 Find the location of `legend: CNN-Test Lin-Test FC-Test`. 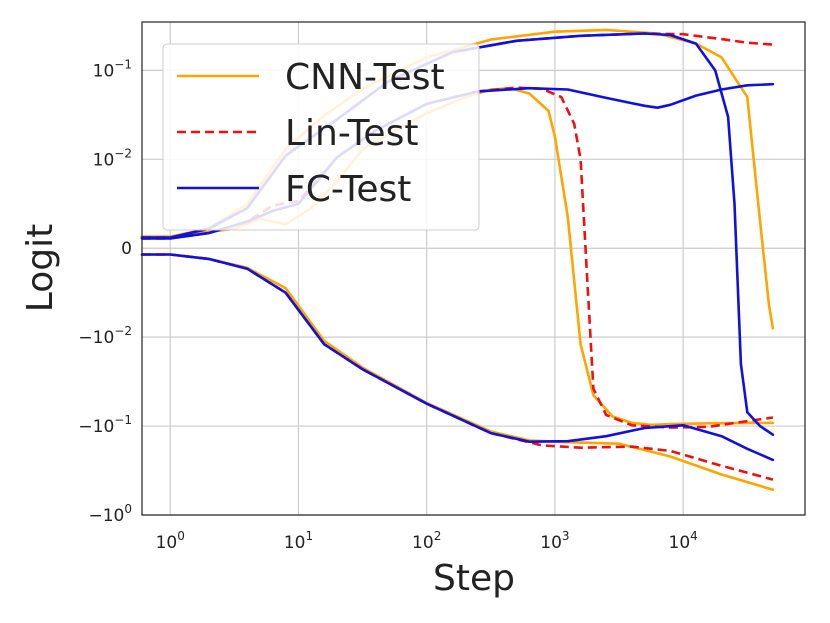

legend: CNN-Test Lin-Test FC-Test is located at coordinates (321, 137).